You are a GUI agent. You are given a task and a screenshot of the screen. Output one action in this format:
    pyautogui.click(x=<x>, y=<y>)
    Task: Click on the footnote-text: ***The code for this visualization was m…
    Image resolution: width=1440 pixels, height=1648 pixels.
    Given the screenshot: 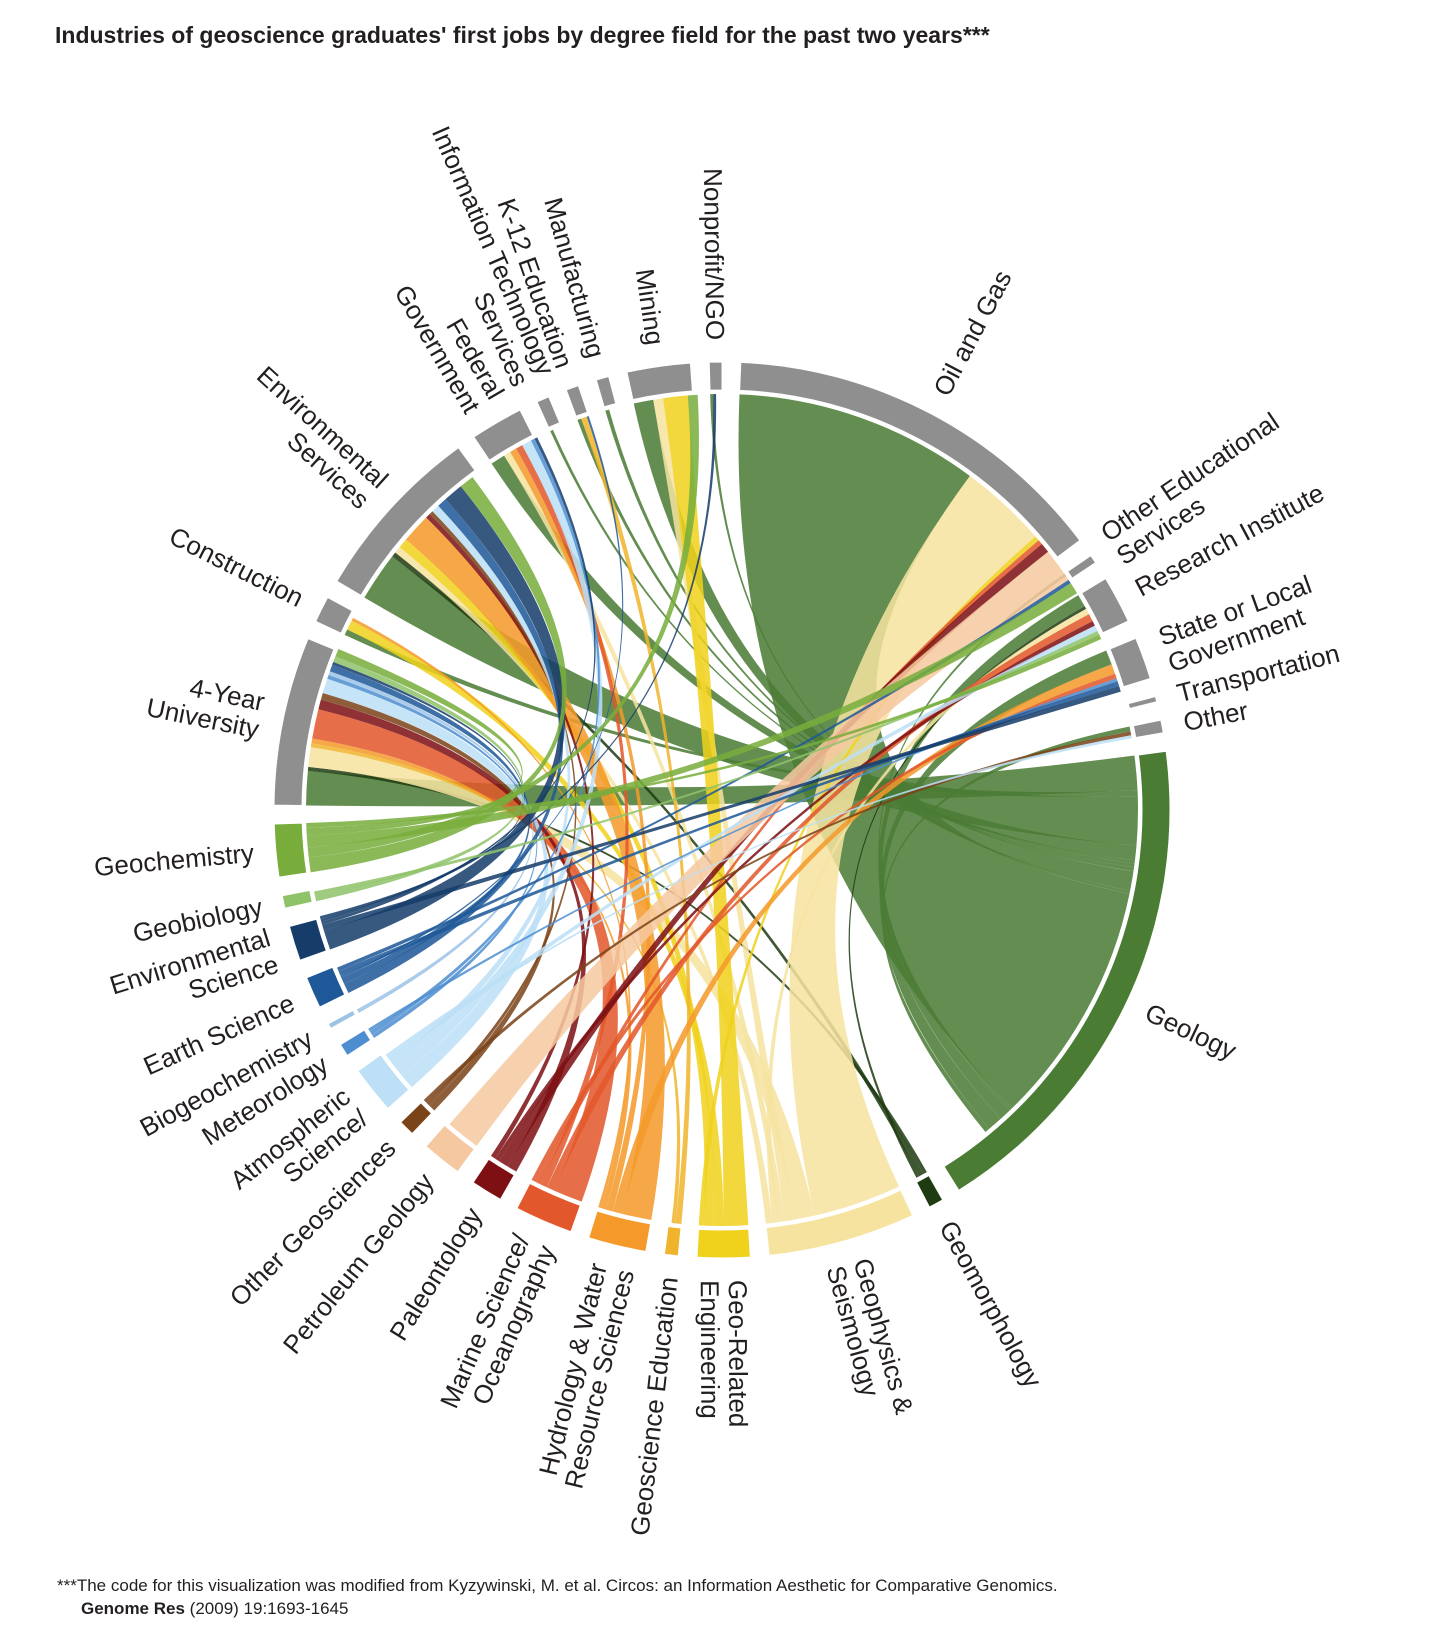 What is the action you would take?
    pyautogui.click(x=557, y=1585)
    